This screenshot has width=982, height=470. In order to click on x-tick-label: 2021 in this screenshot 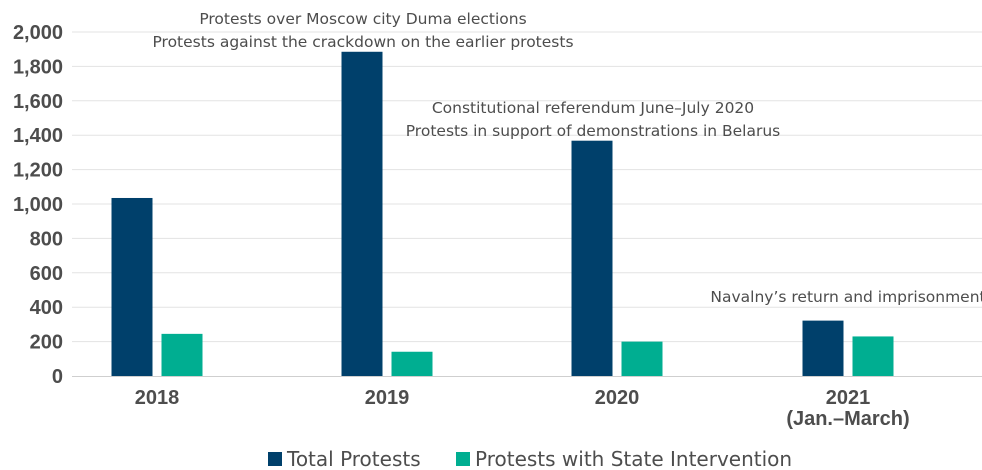, I will do `click(848, 398)`.